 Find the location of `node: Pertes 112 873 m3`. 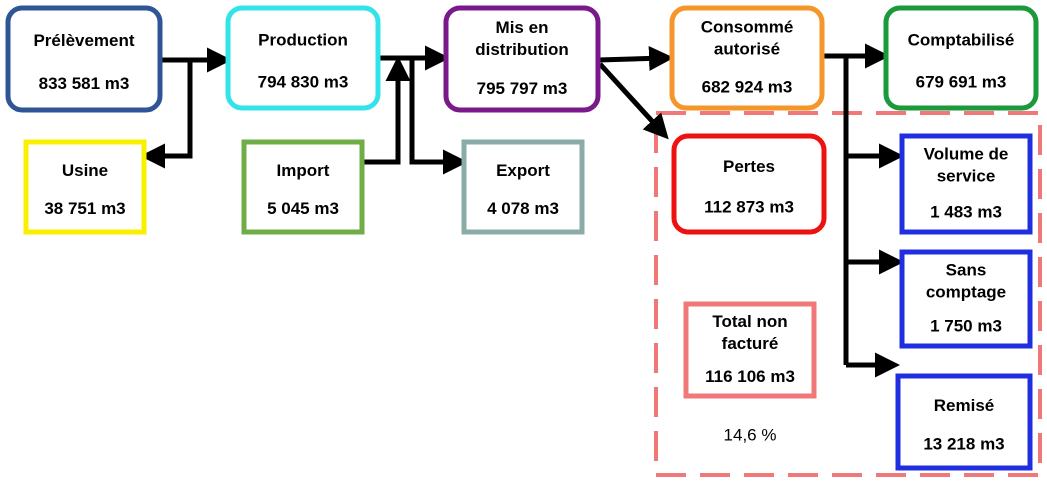

node: Pertes 112 873 m3 is located at coordinates (749, 184).